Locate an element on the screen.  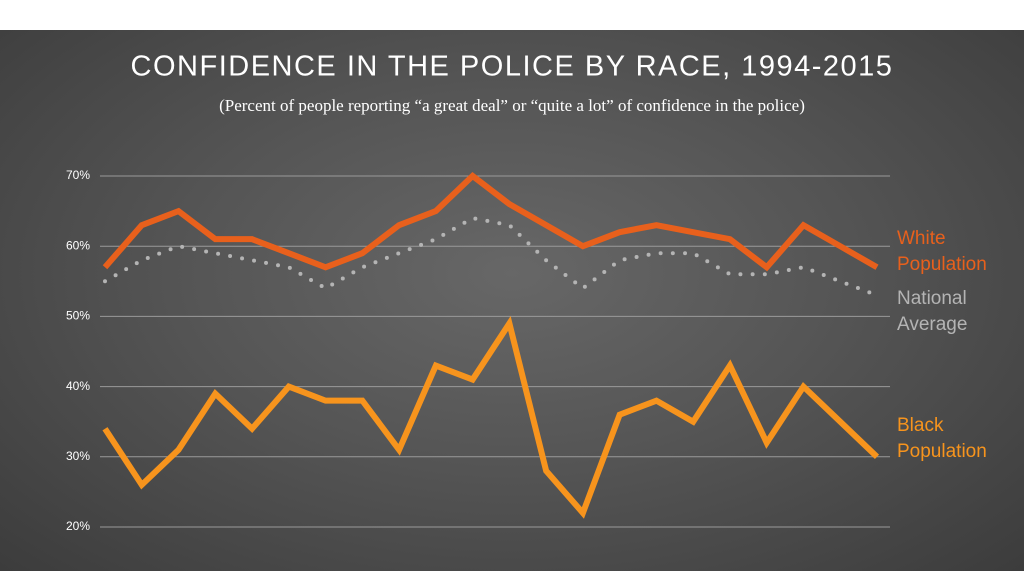
y-tick-label: 30% is located at coordinates (78, 456).